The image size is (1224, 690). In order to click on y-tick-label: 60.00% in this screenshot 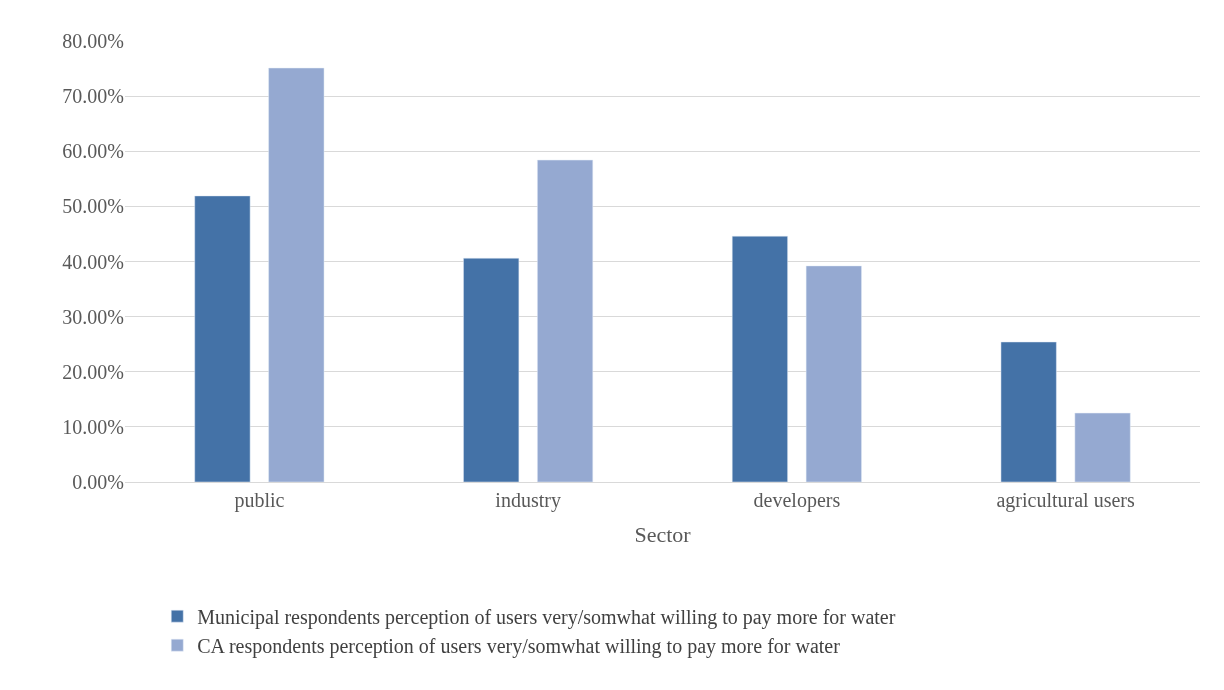, I will do `click(93, 151)`.